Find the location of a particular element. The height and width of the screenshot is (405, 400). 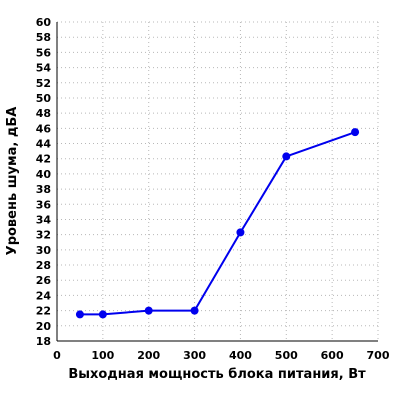

x-tick-label: 600 is located at coordinates (332, 355).